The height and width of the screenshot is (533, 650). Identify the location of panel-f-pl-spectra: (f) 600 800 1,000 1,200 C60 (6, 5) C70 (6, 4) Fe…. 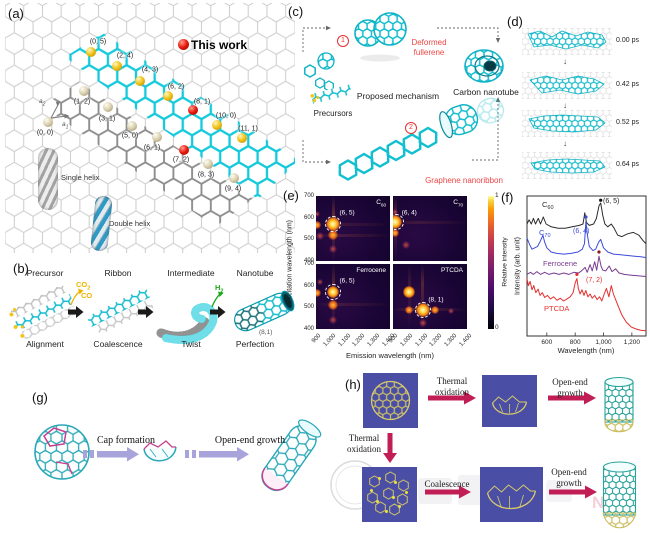
(573, 276).